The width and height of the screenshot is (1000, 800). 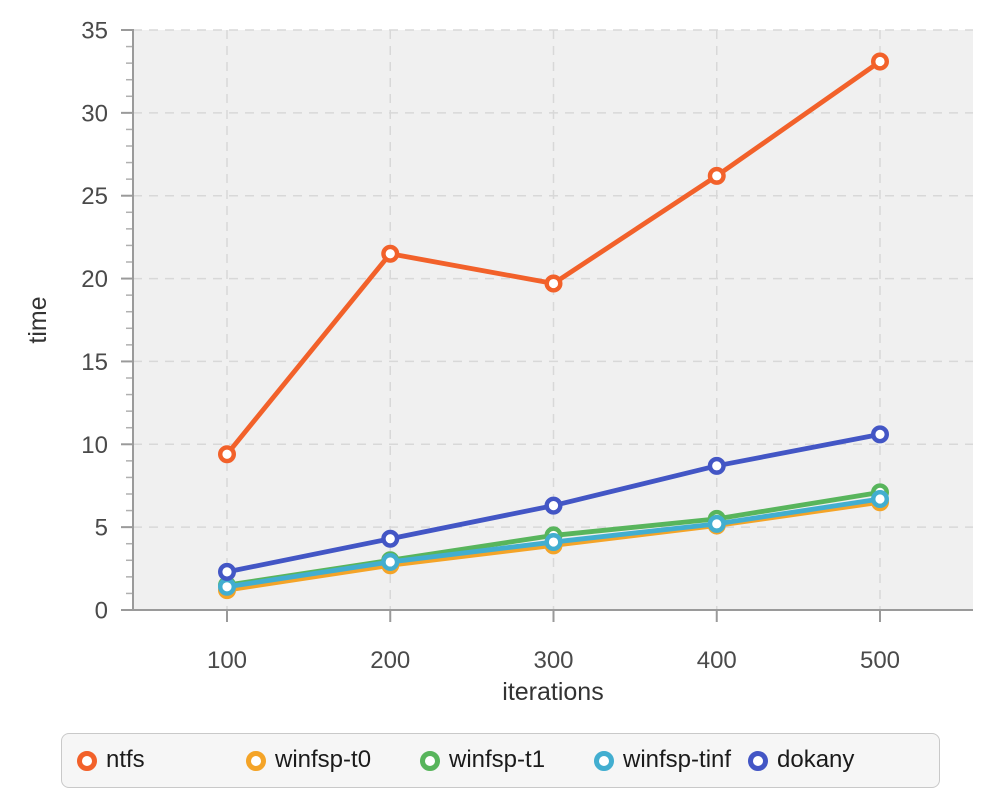 What do you see at coordinates (94, 196) in the screenshot?
I see `y-tick-label-25: 25` at bounding box center [94, 196].